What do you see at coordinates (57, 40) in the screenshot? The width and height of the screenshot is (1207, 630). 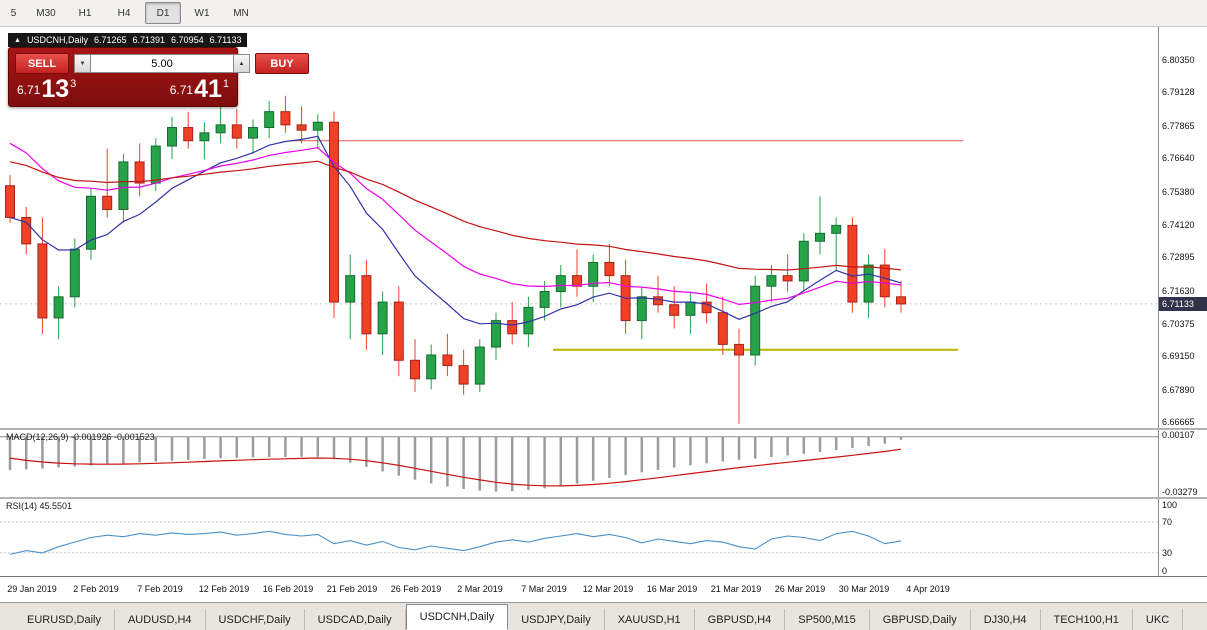 I see `chart-symbol-label: USDCNH,Daily` at bounding box center [57, 40].